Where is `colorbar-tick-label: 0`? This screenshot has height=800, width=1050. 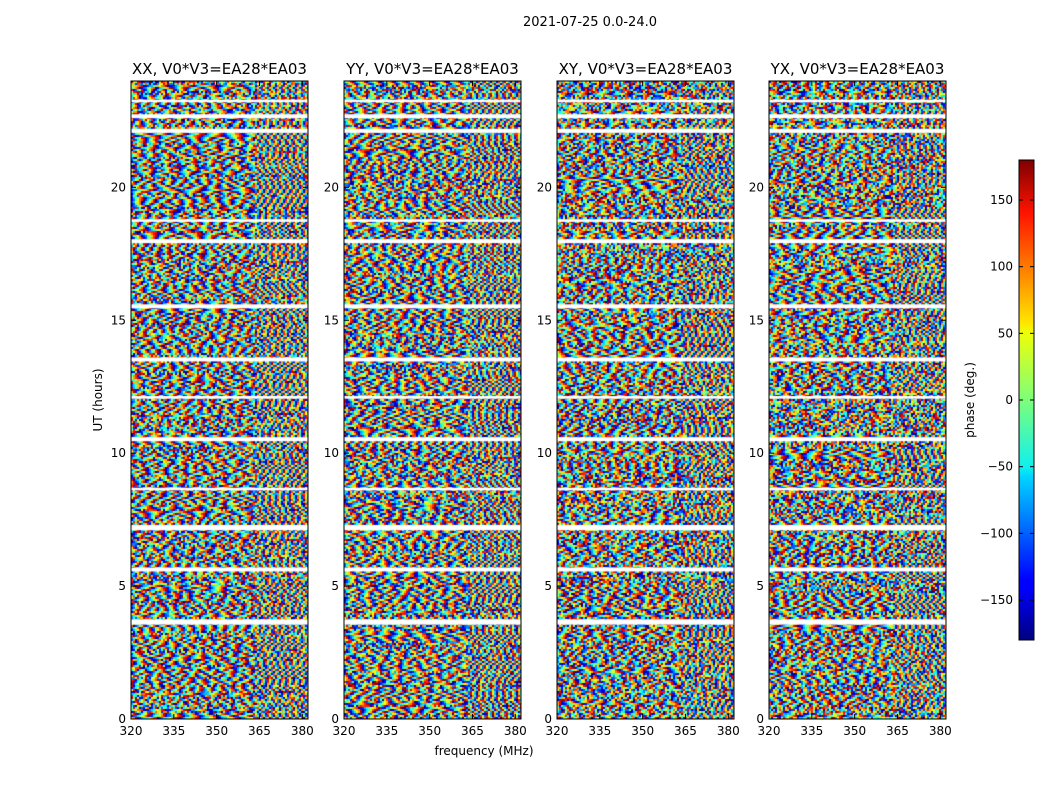
colorbar-tick-label: 0 is located at coordinates (1009, 400).